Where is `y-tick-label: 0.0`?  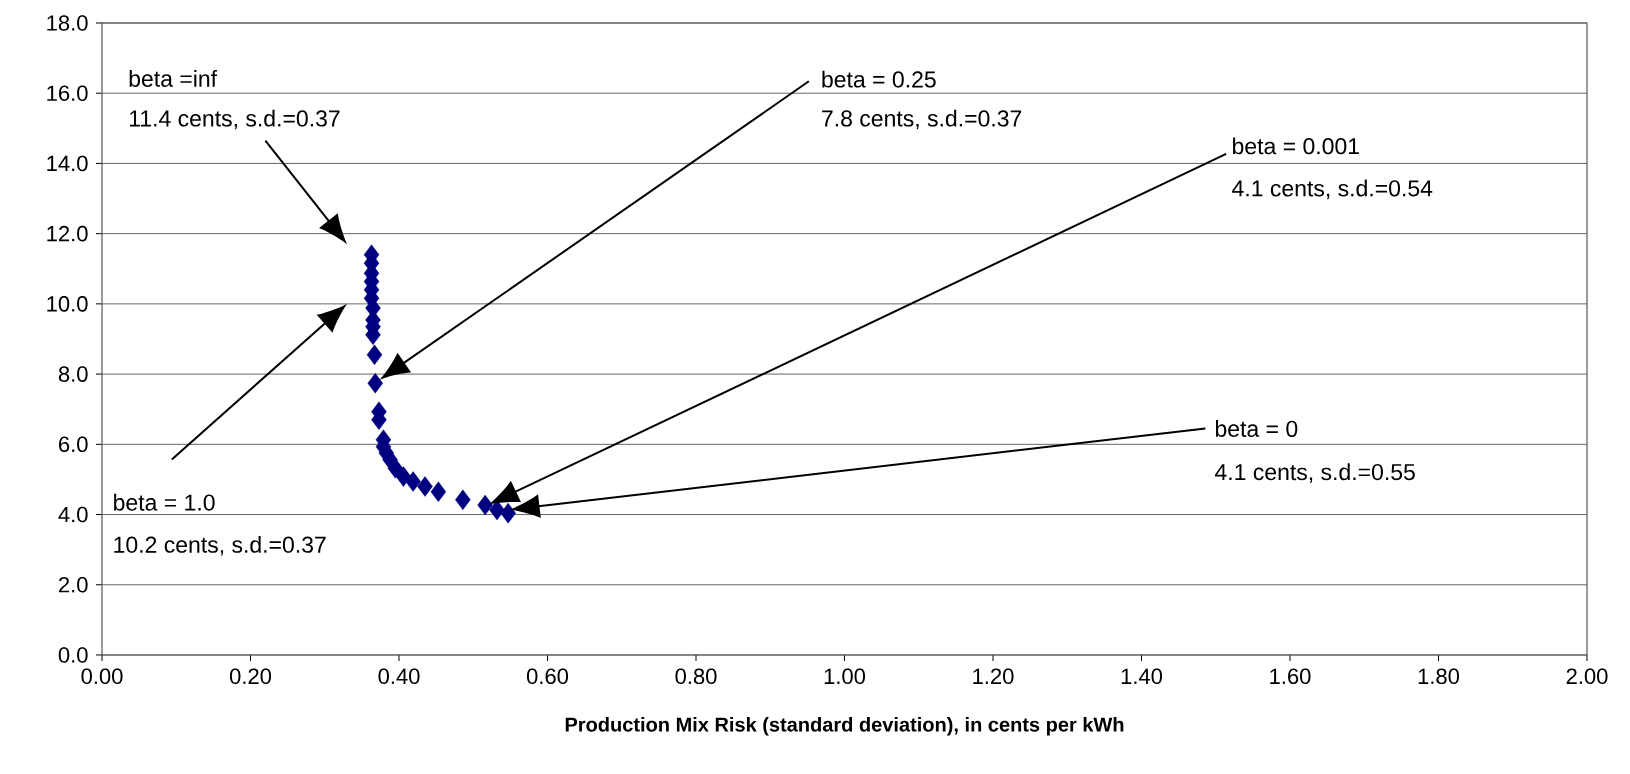 y-tick-label: 0.0 is located at coordinates (73, 655).